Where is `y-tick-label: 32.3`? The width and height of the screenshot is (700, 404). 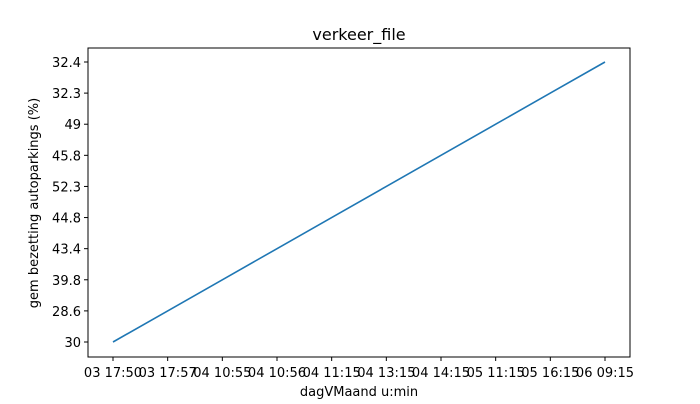
y-tick-label: 32.3 is located at coordinates (66, 94).